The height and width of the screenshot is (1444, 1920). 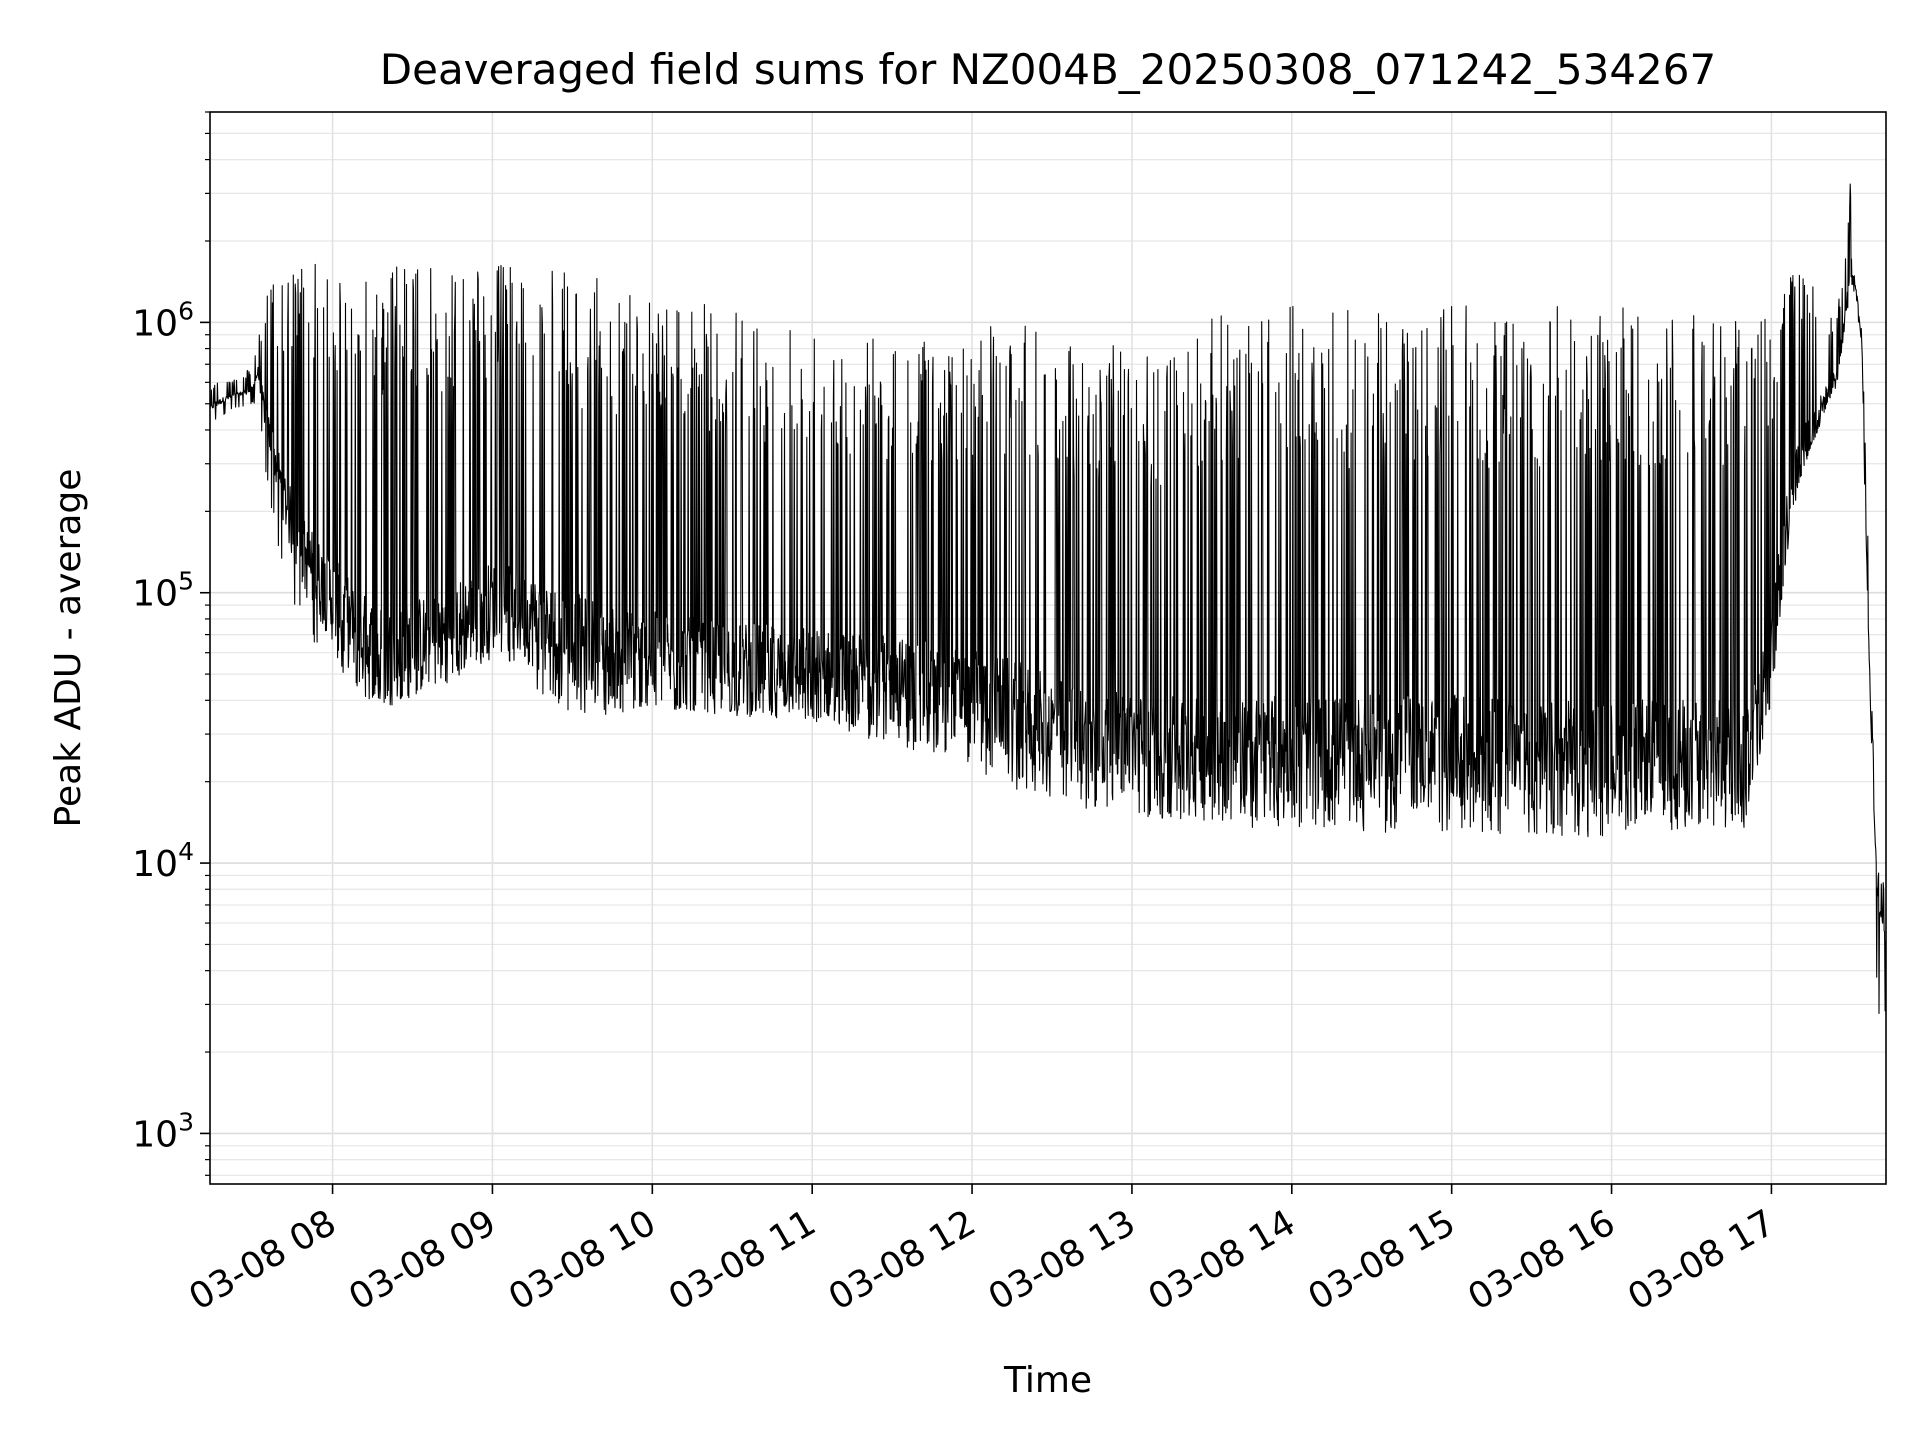 I want to click on y-tick-label: 10⁴, so click(x=163, y=861).